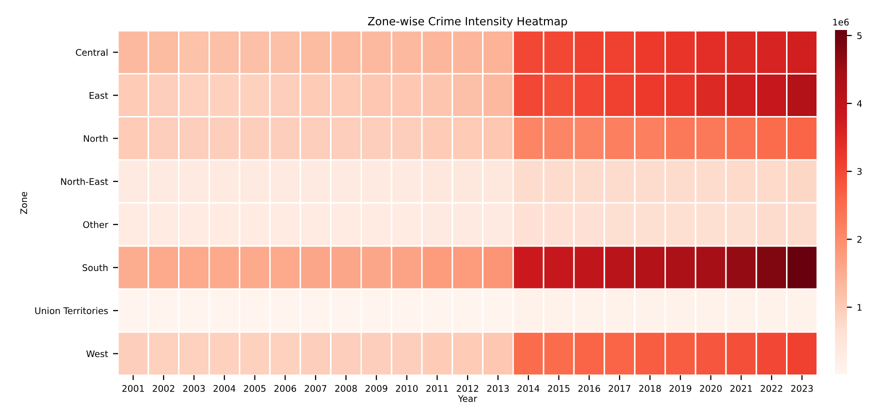 Image resolution: width=874 pixels, height=410 pixels. Describe the element at coordinates (163, 388) in the screenshot. I see `x-tick-label: 2002` at that location.